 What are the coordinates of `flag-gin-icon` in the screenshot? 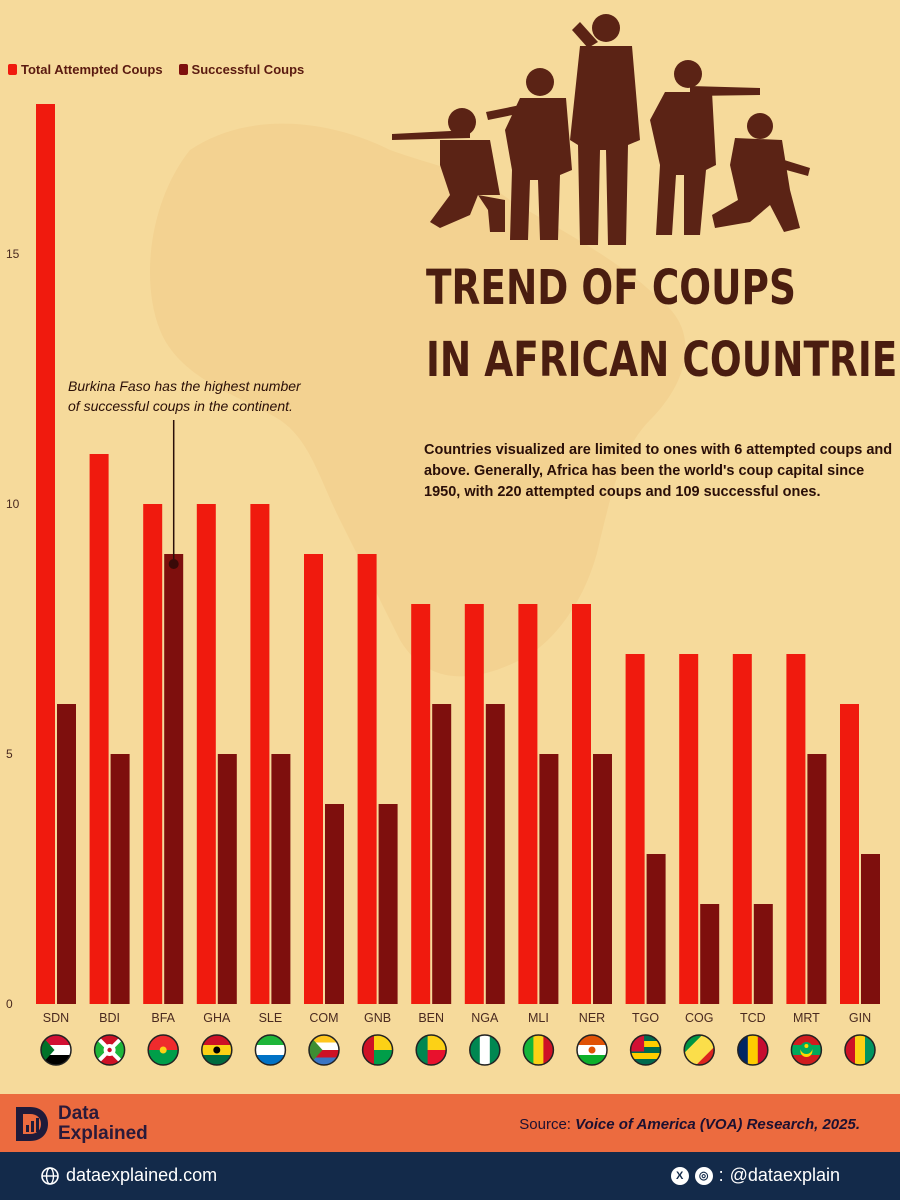 It's located at (860, 1050).